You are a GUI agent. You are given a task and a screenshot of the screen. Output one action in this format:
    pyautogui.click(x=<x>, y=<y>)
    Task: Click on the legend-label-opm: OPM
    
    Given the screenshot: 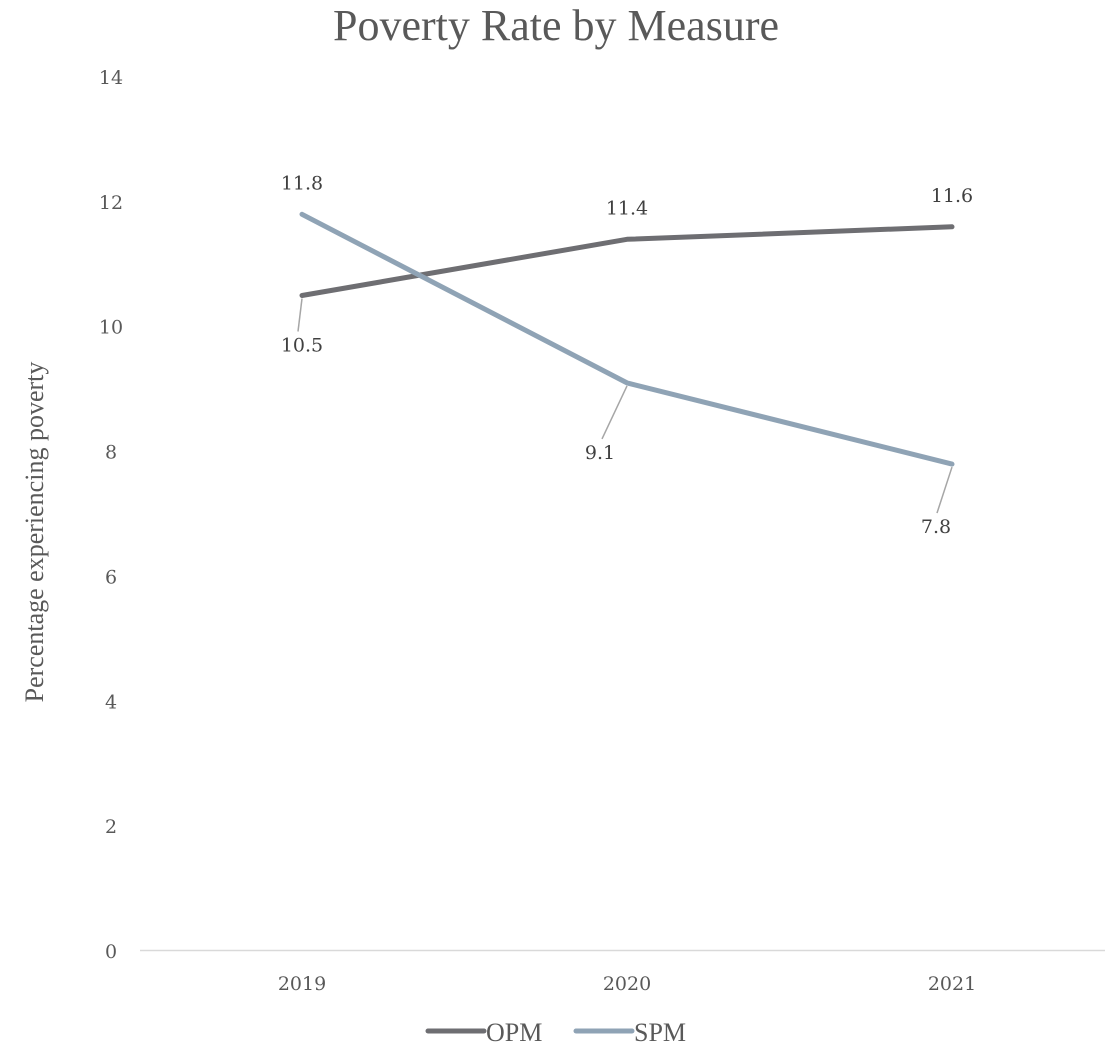 What is the action you would take?
    pyautogui.click(x=514, y=1032)
    